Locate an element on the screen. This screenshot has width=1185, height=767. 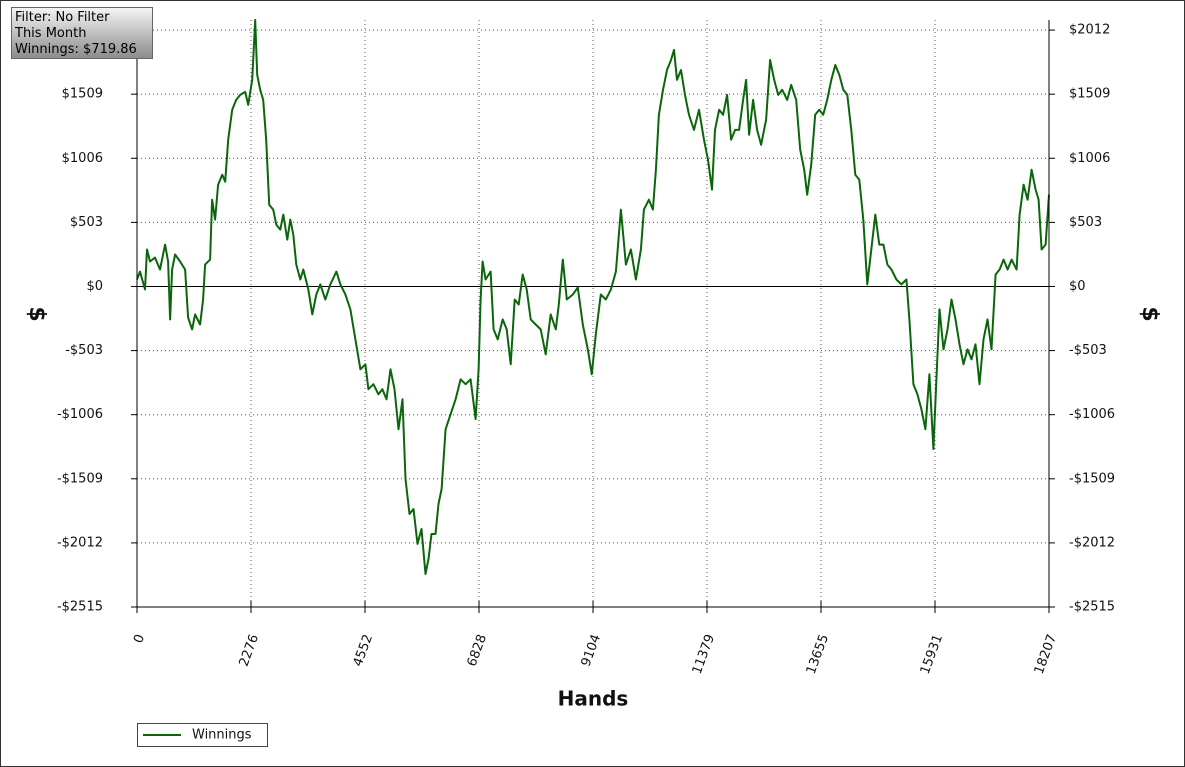
y2-tick-label: -$1509 is located at coordinates (1092, 478).